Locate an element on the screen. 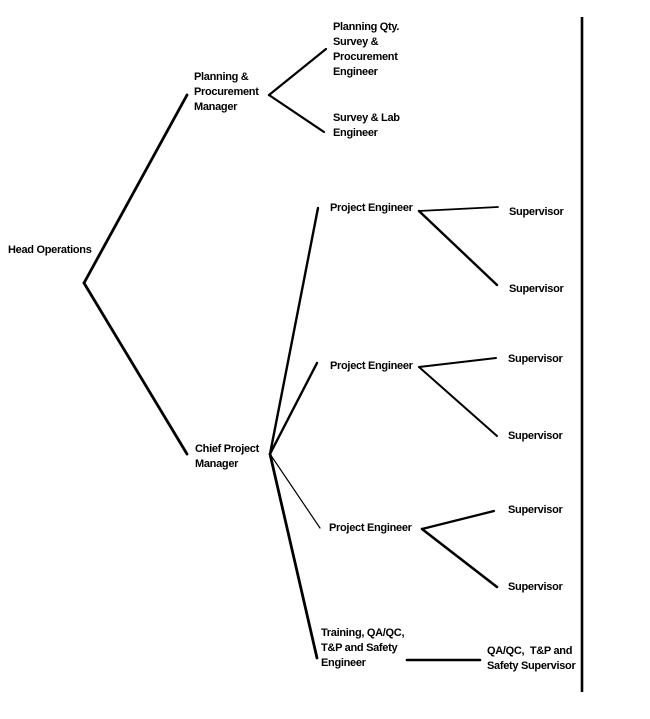 This screenshot has width=650, height=719. node-survey-lab-engineer: Survey & Lab Engineer is located at coordinates (366, 125).